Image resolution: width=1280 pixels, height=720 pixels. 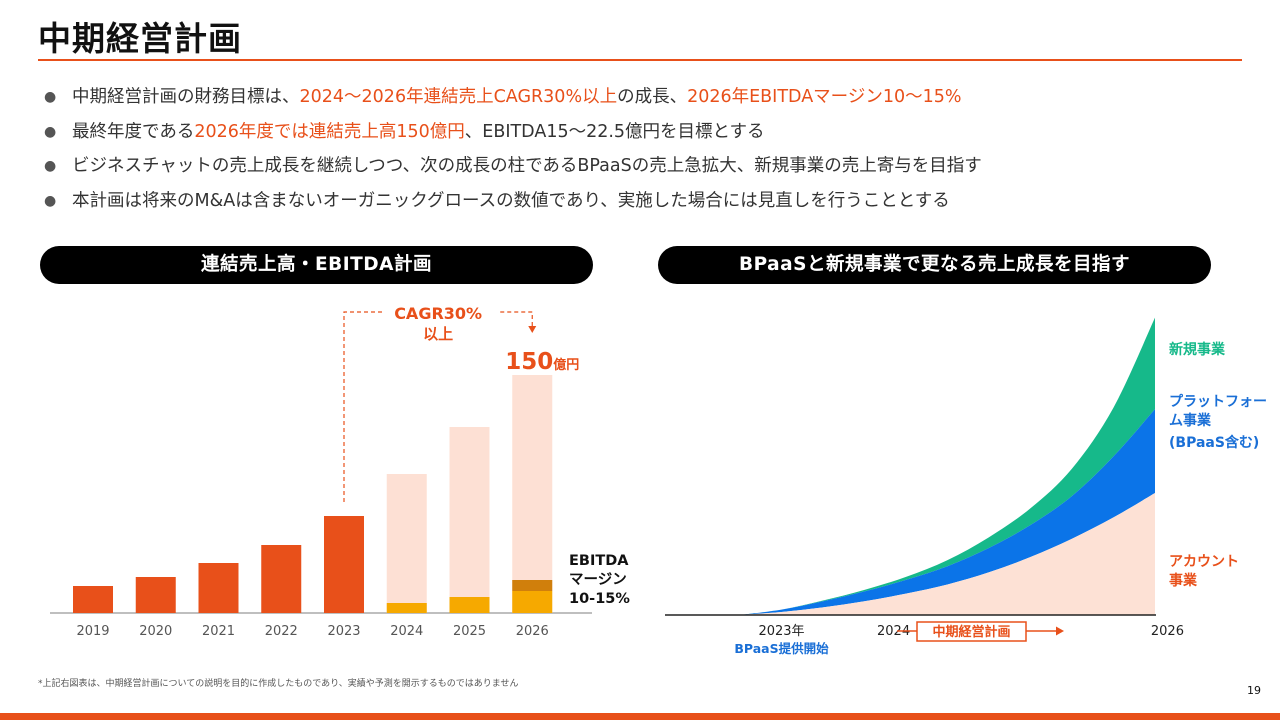 What do you see at coordinates (529, 362) in the screenshot?
I see `target-value: 150` at bounding box center [529, 362].